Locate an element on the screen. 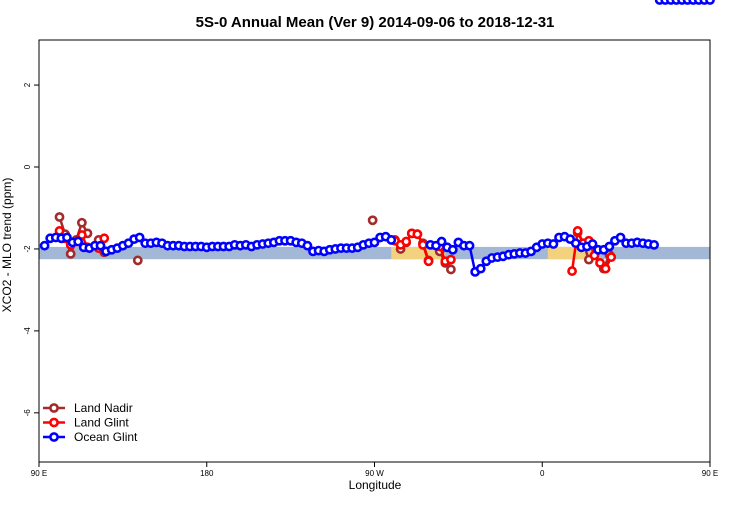 Image resolution: width=750 pixels, height=505 pixels. x-tick-label-2: 90 W is located at coordinates (374, 473).